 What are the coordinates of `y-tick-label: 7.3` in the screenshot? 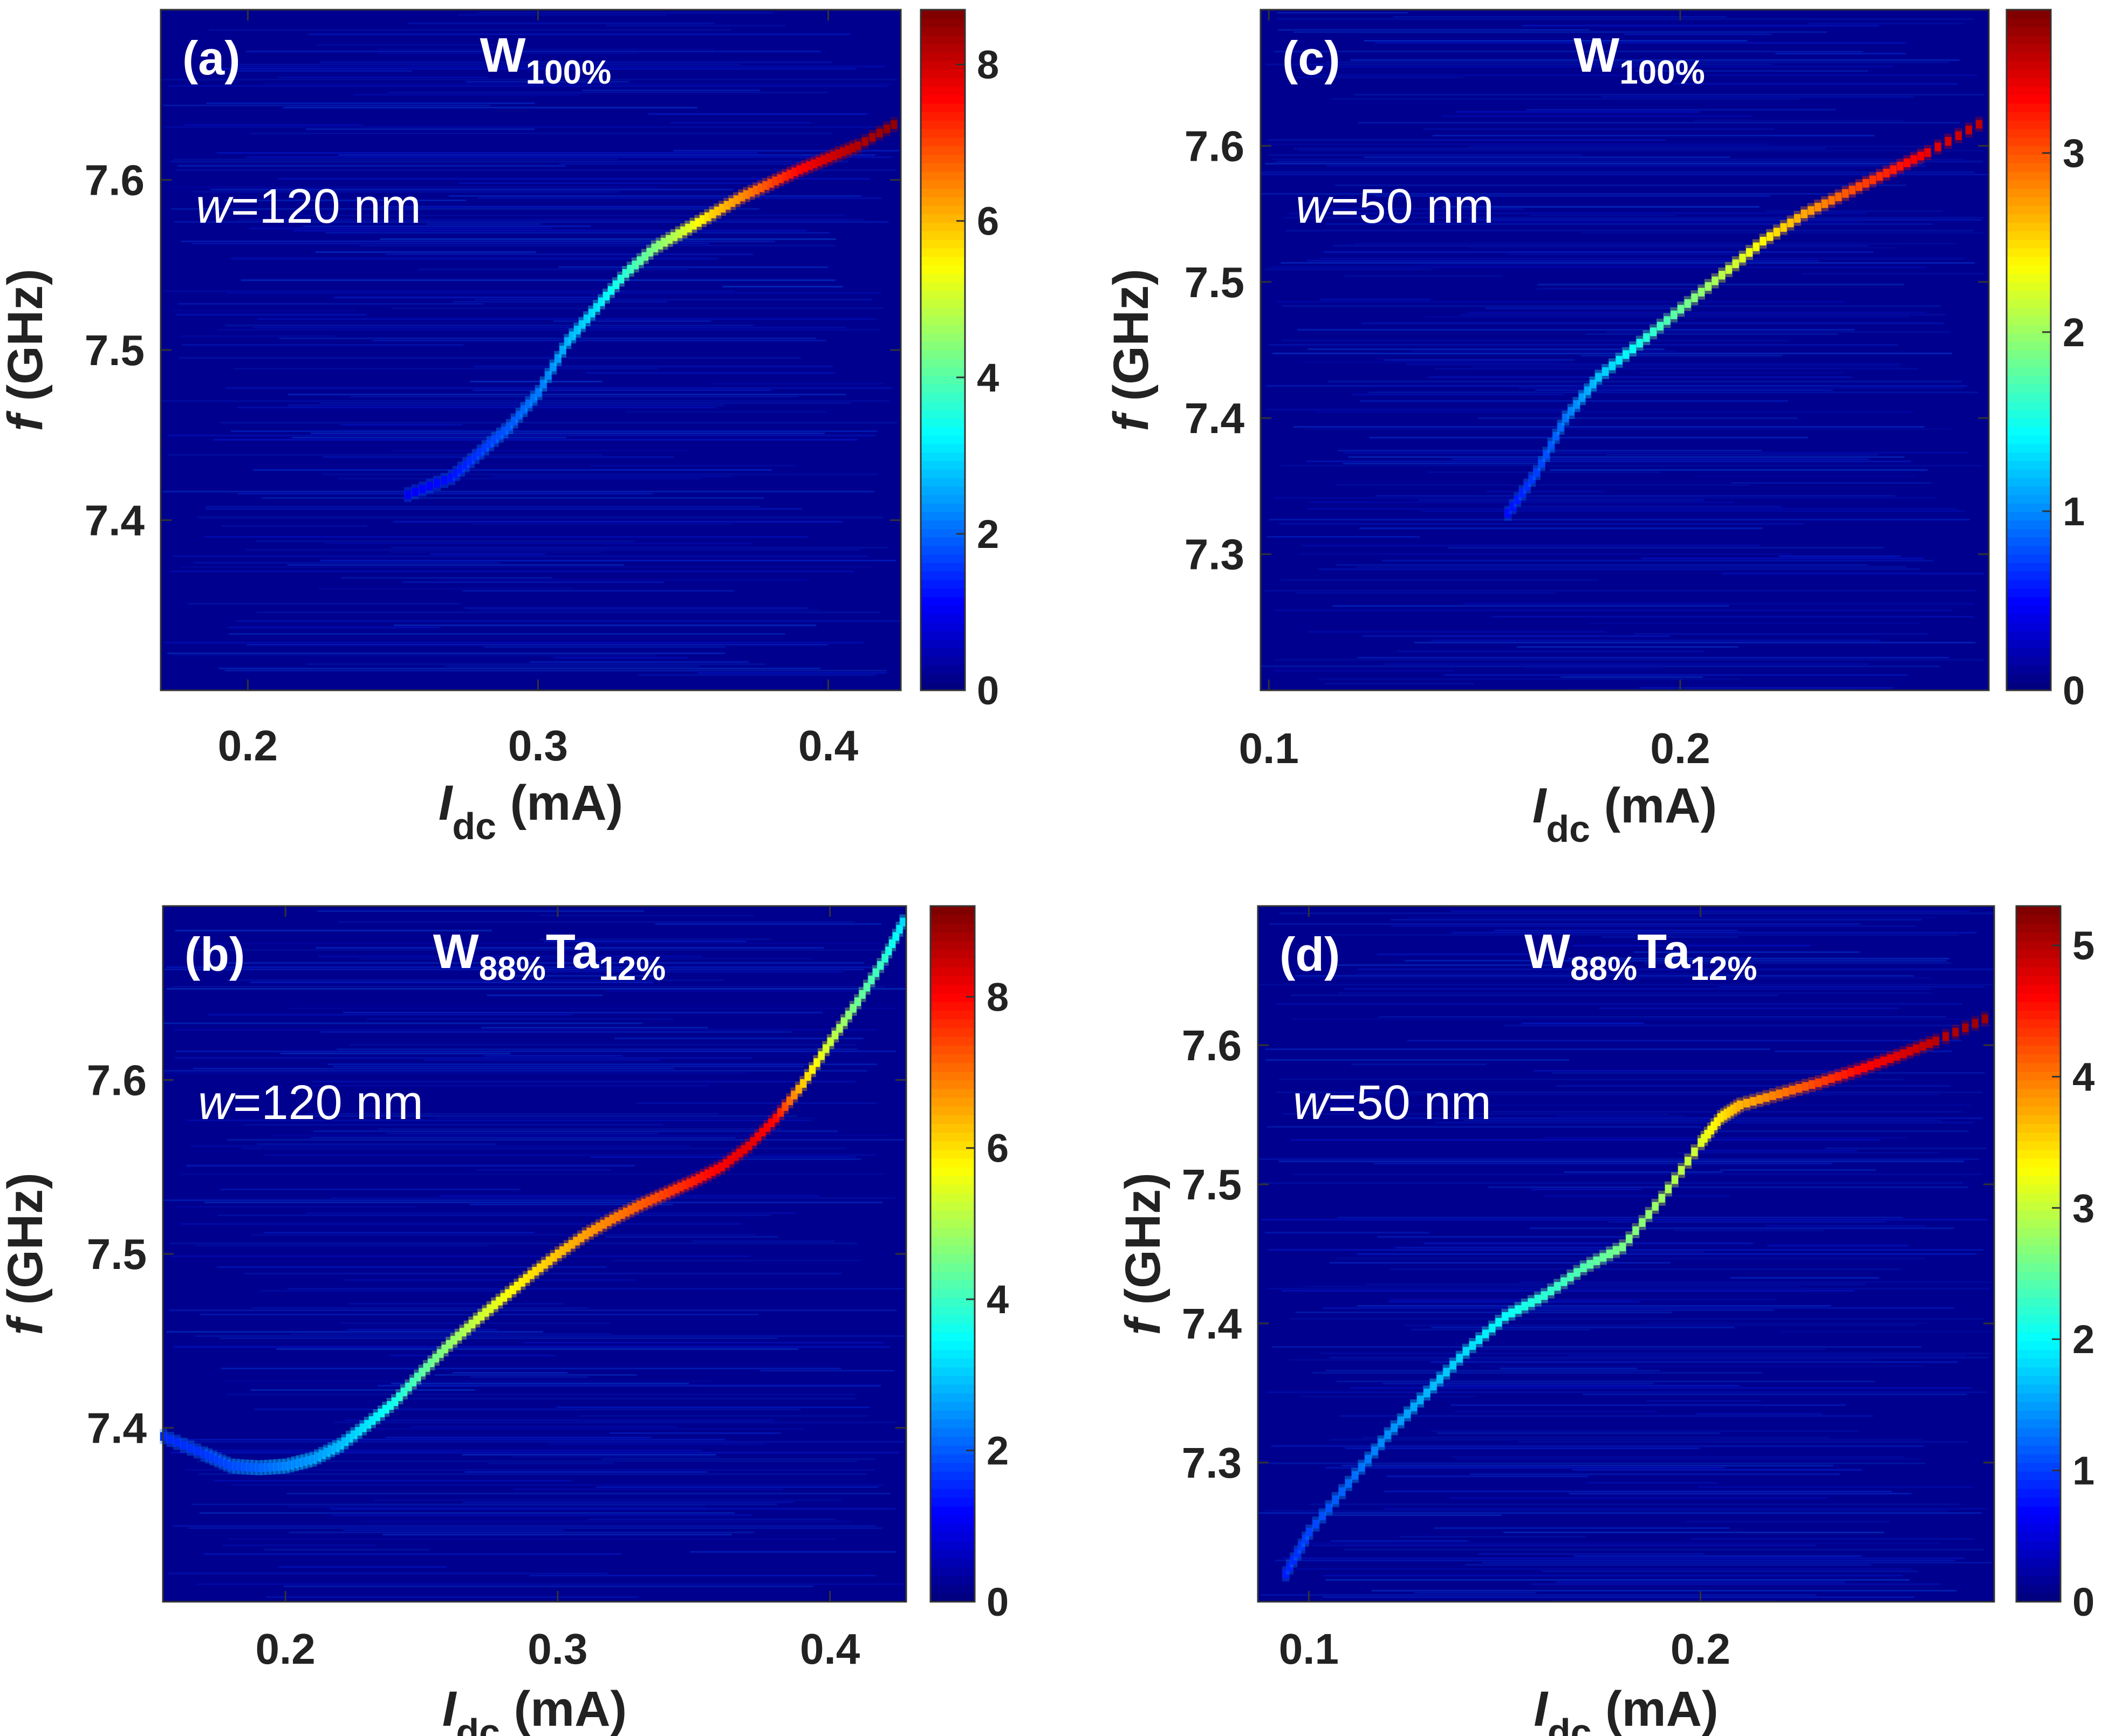 It's located at (1214, 555).